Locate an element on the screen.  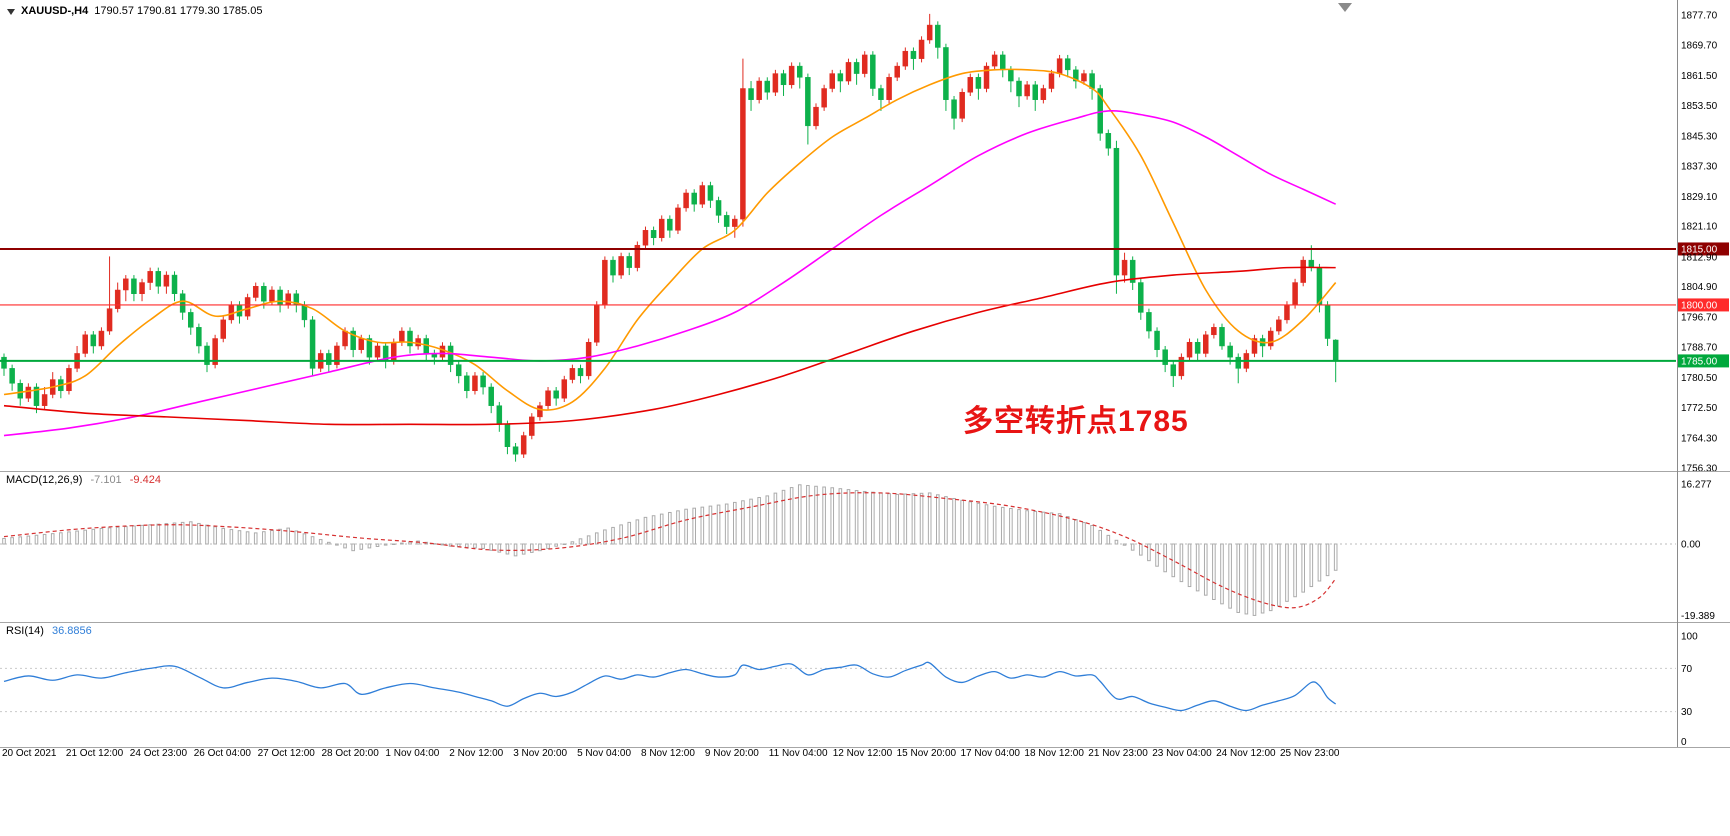
svg-text: 1837.30 is located at coordinates (1699, 166).